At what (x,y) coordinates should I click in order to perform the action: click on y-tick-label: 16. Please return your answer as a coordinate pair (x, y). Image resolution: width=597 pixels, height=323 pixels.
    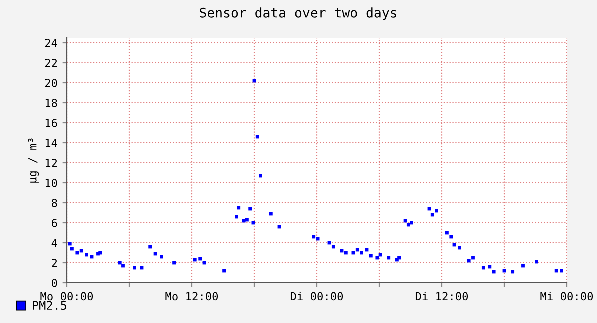
    Looking at the image, I should click on (52, 123).